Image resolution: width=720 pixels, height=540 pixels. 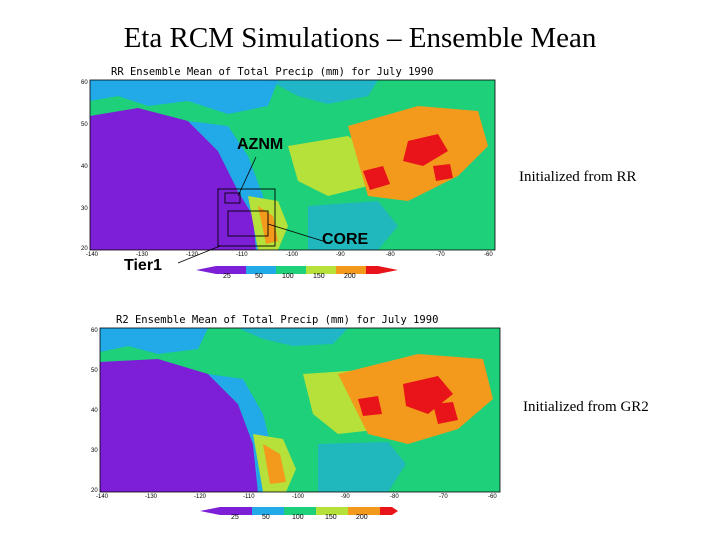 I want to click on core-box, so click(x=248, y=223).